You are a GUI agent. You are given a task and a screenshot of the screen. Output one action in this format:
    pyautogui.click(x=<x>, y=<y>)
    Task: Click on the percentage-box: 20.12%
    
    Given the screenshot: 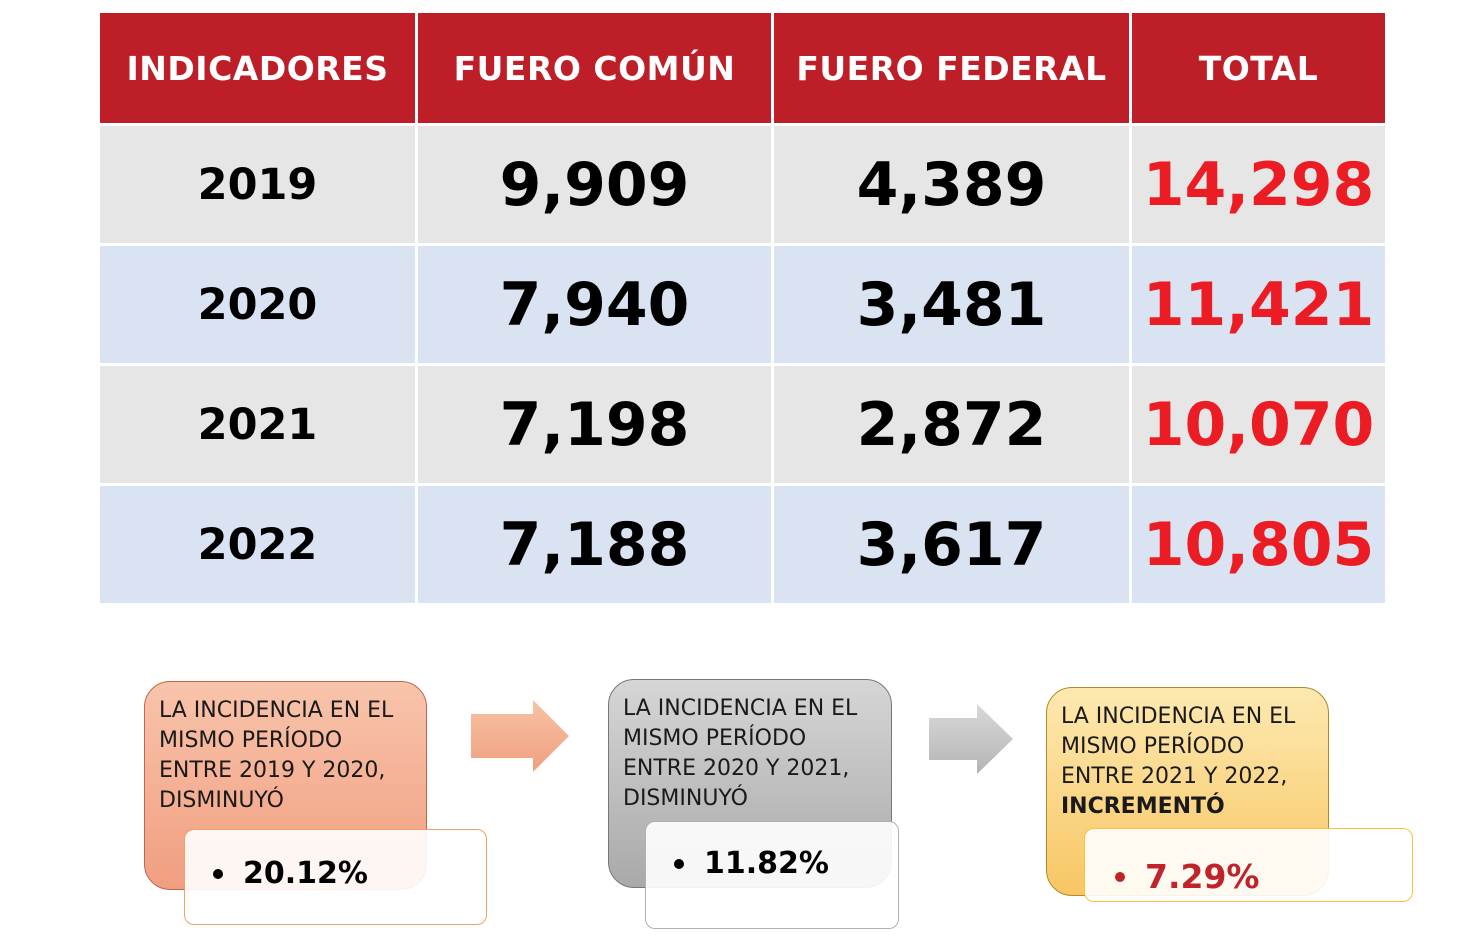 What is the action you would take?
    pyautogui.click(x=335, y=877)
    